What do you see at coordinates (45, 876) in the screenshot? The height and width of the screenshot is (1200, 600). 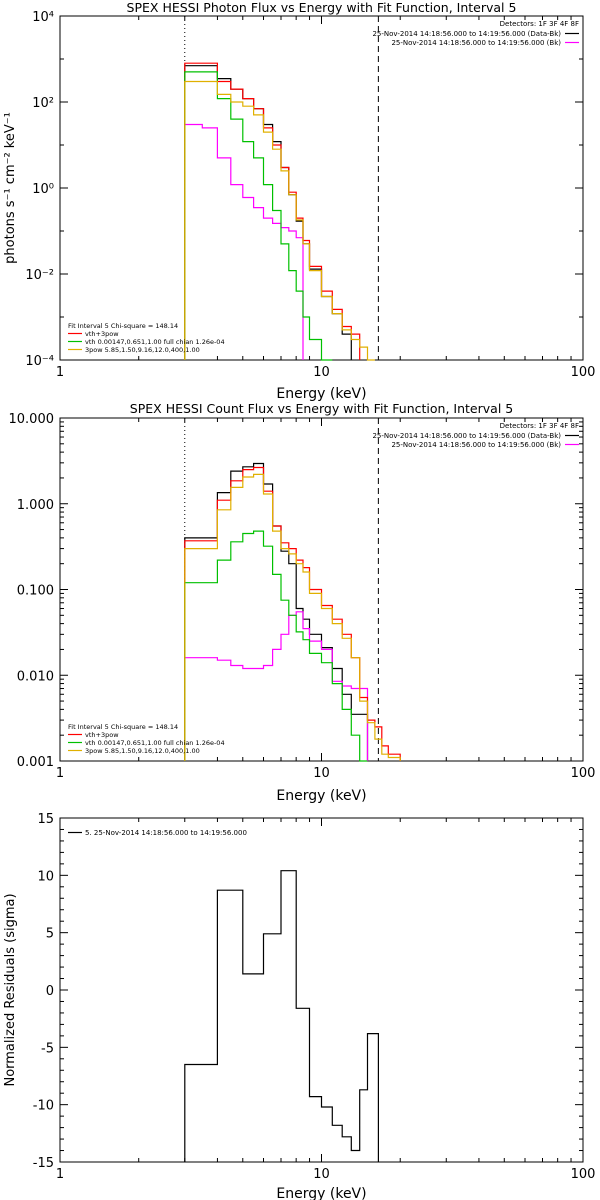 I see `y-tick-label: 10` at bounding box center [45, 876].